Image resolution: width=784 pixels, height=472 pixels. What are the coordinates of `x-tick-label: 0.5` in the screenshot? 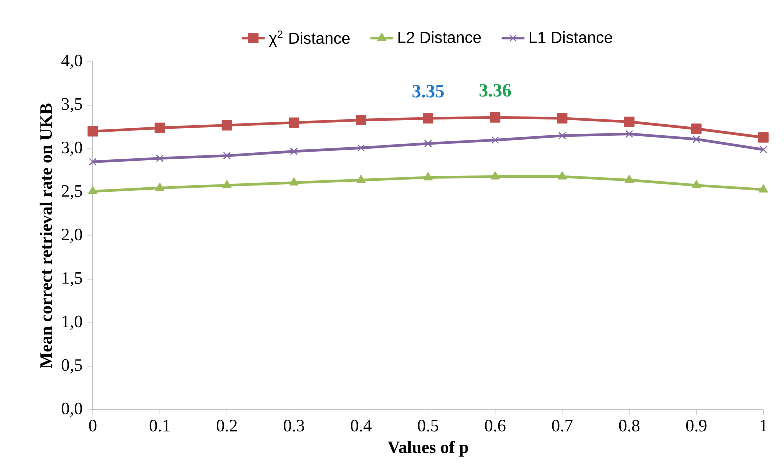 It's located at (428, 426).